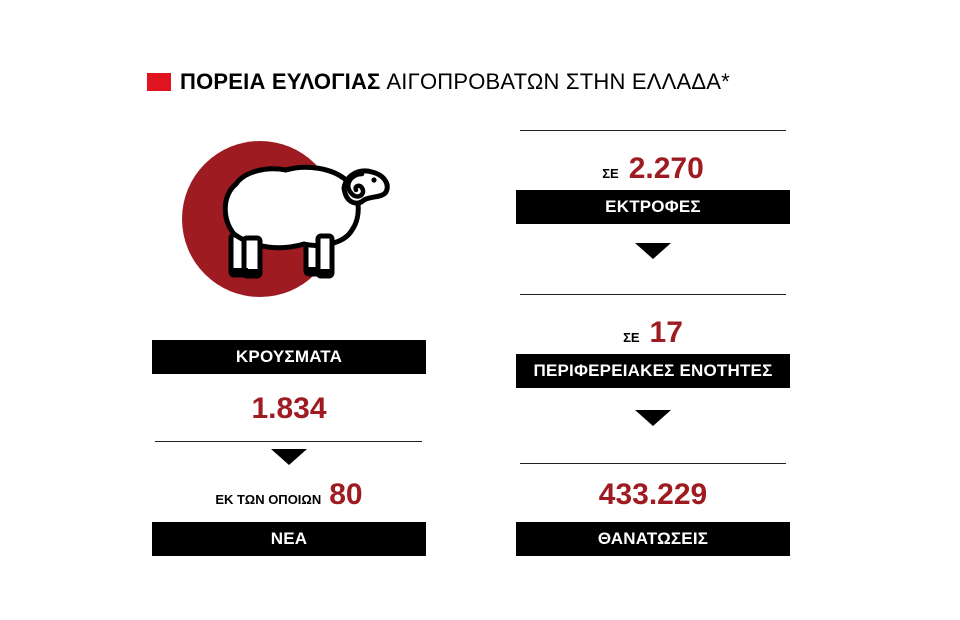 Image resolution: width=960 pixels, height=620 pixels. Describe the element at coordinates (631, 337) in the screenshot. I see `units-prefix: ΣΕ` at that location.